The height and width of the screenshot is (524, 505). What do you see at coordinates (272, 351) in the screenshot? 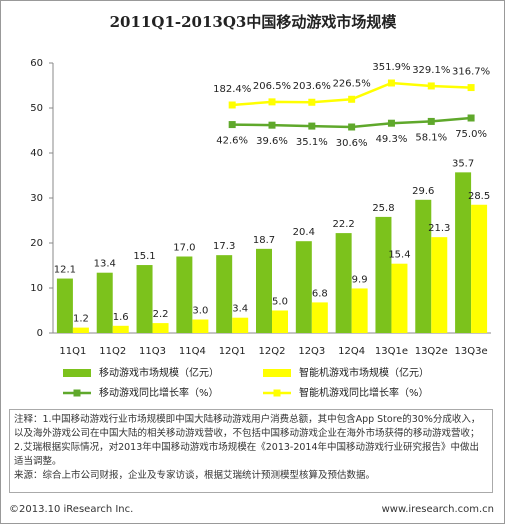
I see `x-tick-label: 12Q2` at bounding box center [272, 351].